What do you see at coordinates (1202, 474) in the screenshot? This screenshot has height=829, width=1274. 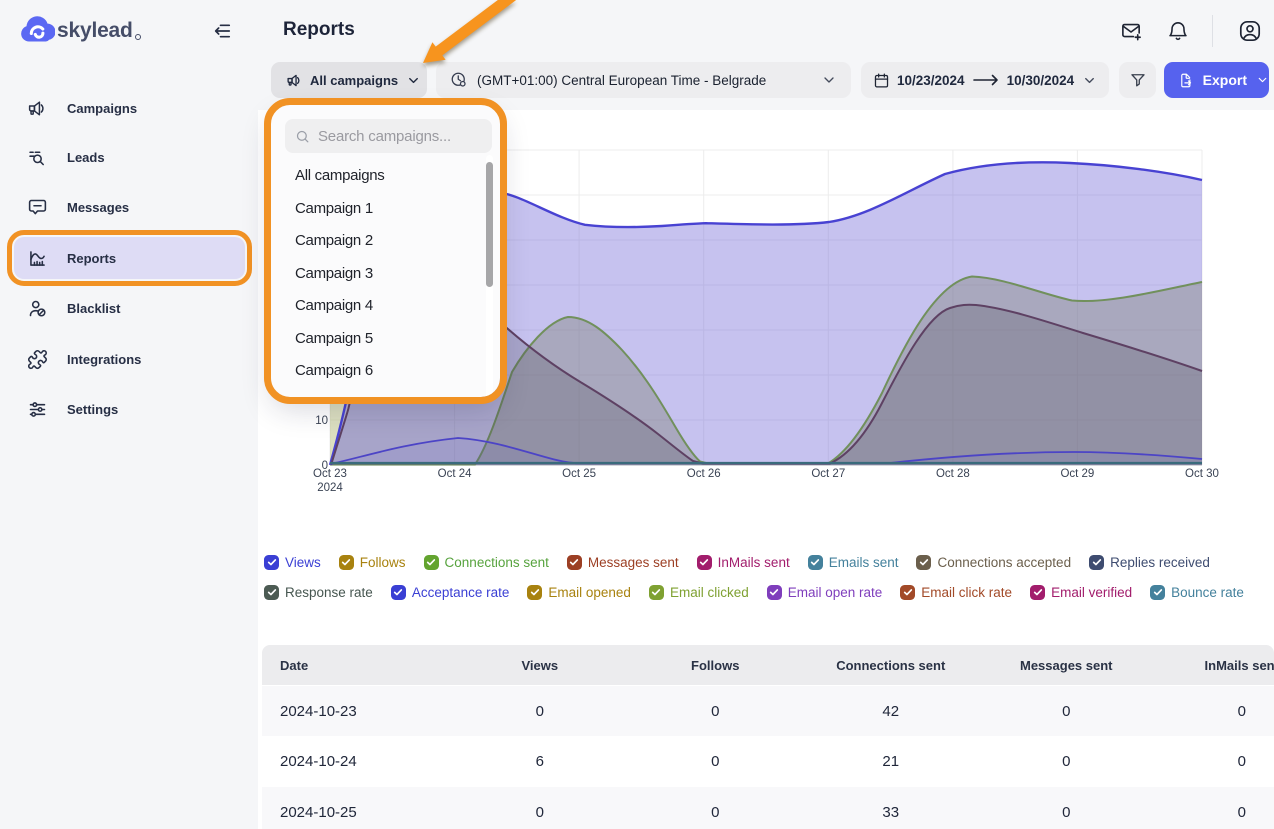 I see `svg-text: Oct 30` at bounding box center [1202, 474].